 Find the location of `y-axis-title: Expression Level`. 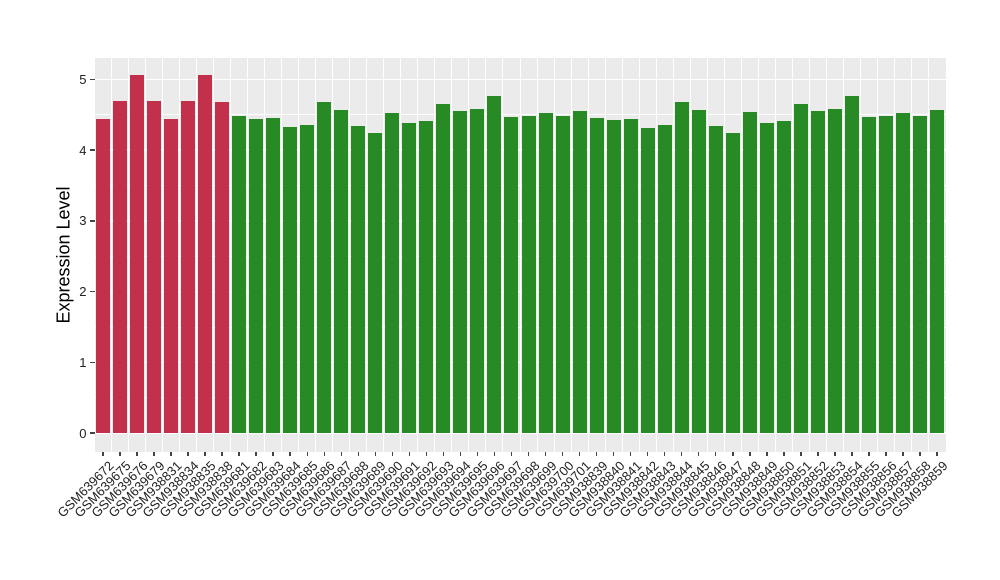

y-axis-title: Expression Level is located at coordinates (63, 255).